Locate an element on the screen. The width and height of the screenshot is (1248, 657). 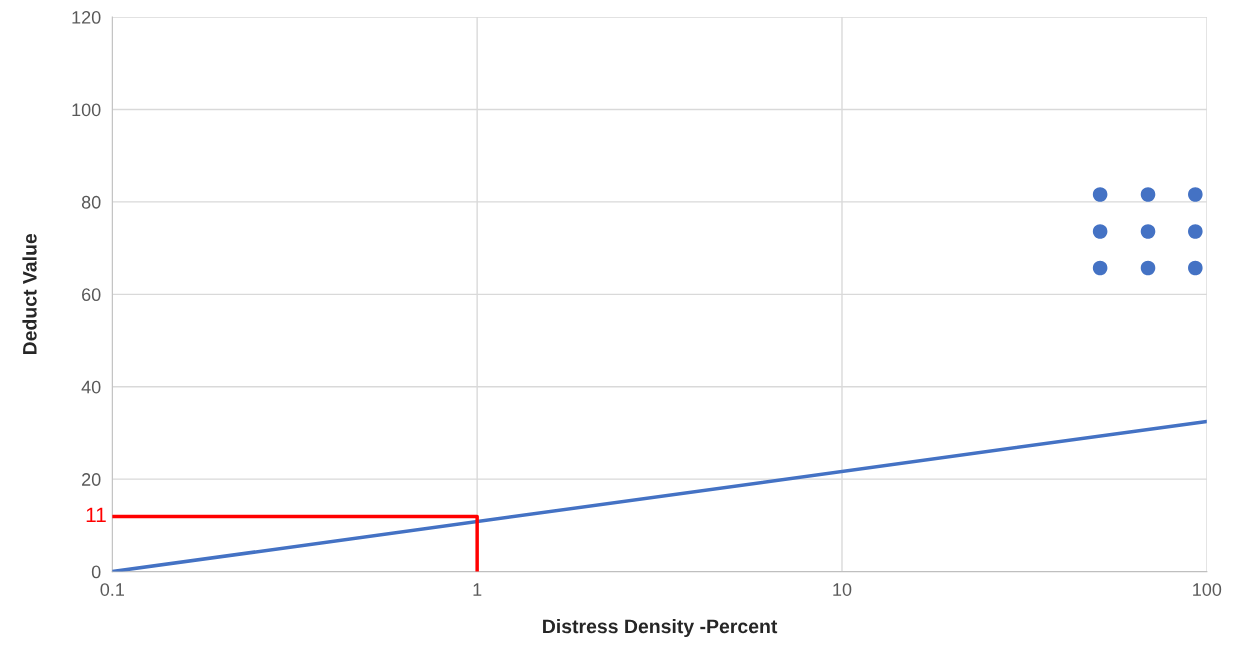
x-tick-label: 10 is located at coordinates (842, 589).